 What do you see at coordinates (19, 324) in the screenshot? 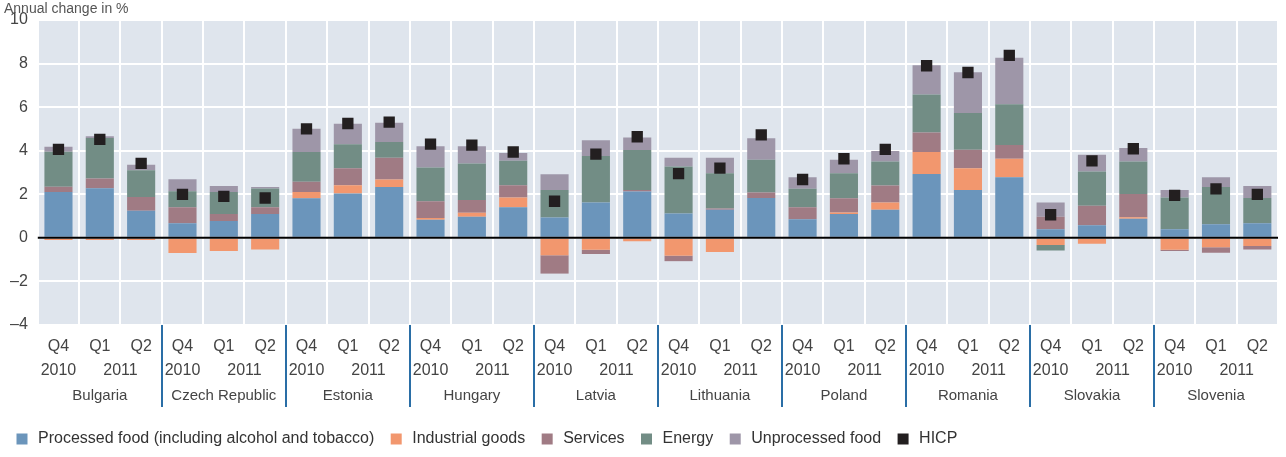
I see `y-tick-label: –4` at bounding box center [19, 324].